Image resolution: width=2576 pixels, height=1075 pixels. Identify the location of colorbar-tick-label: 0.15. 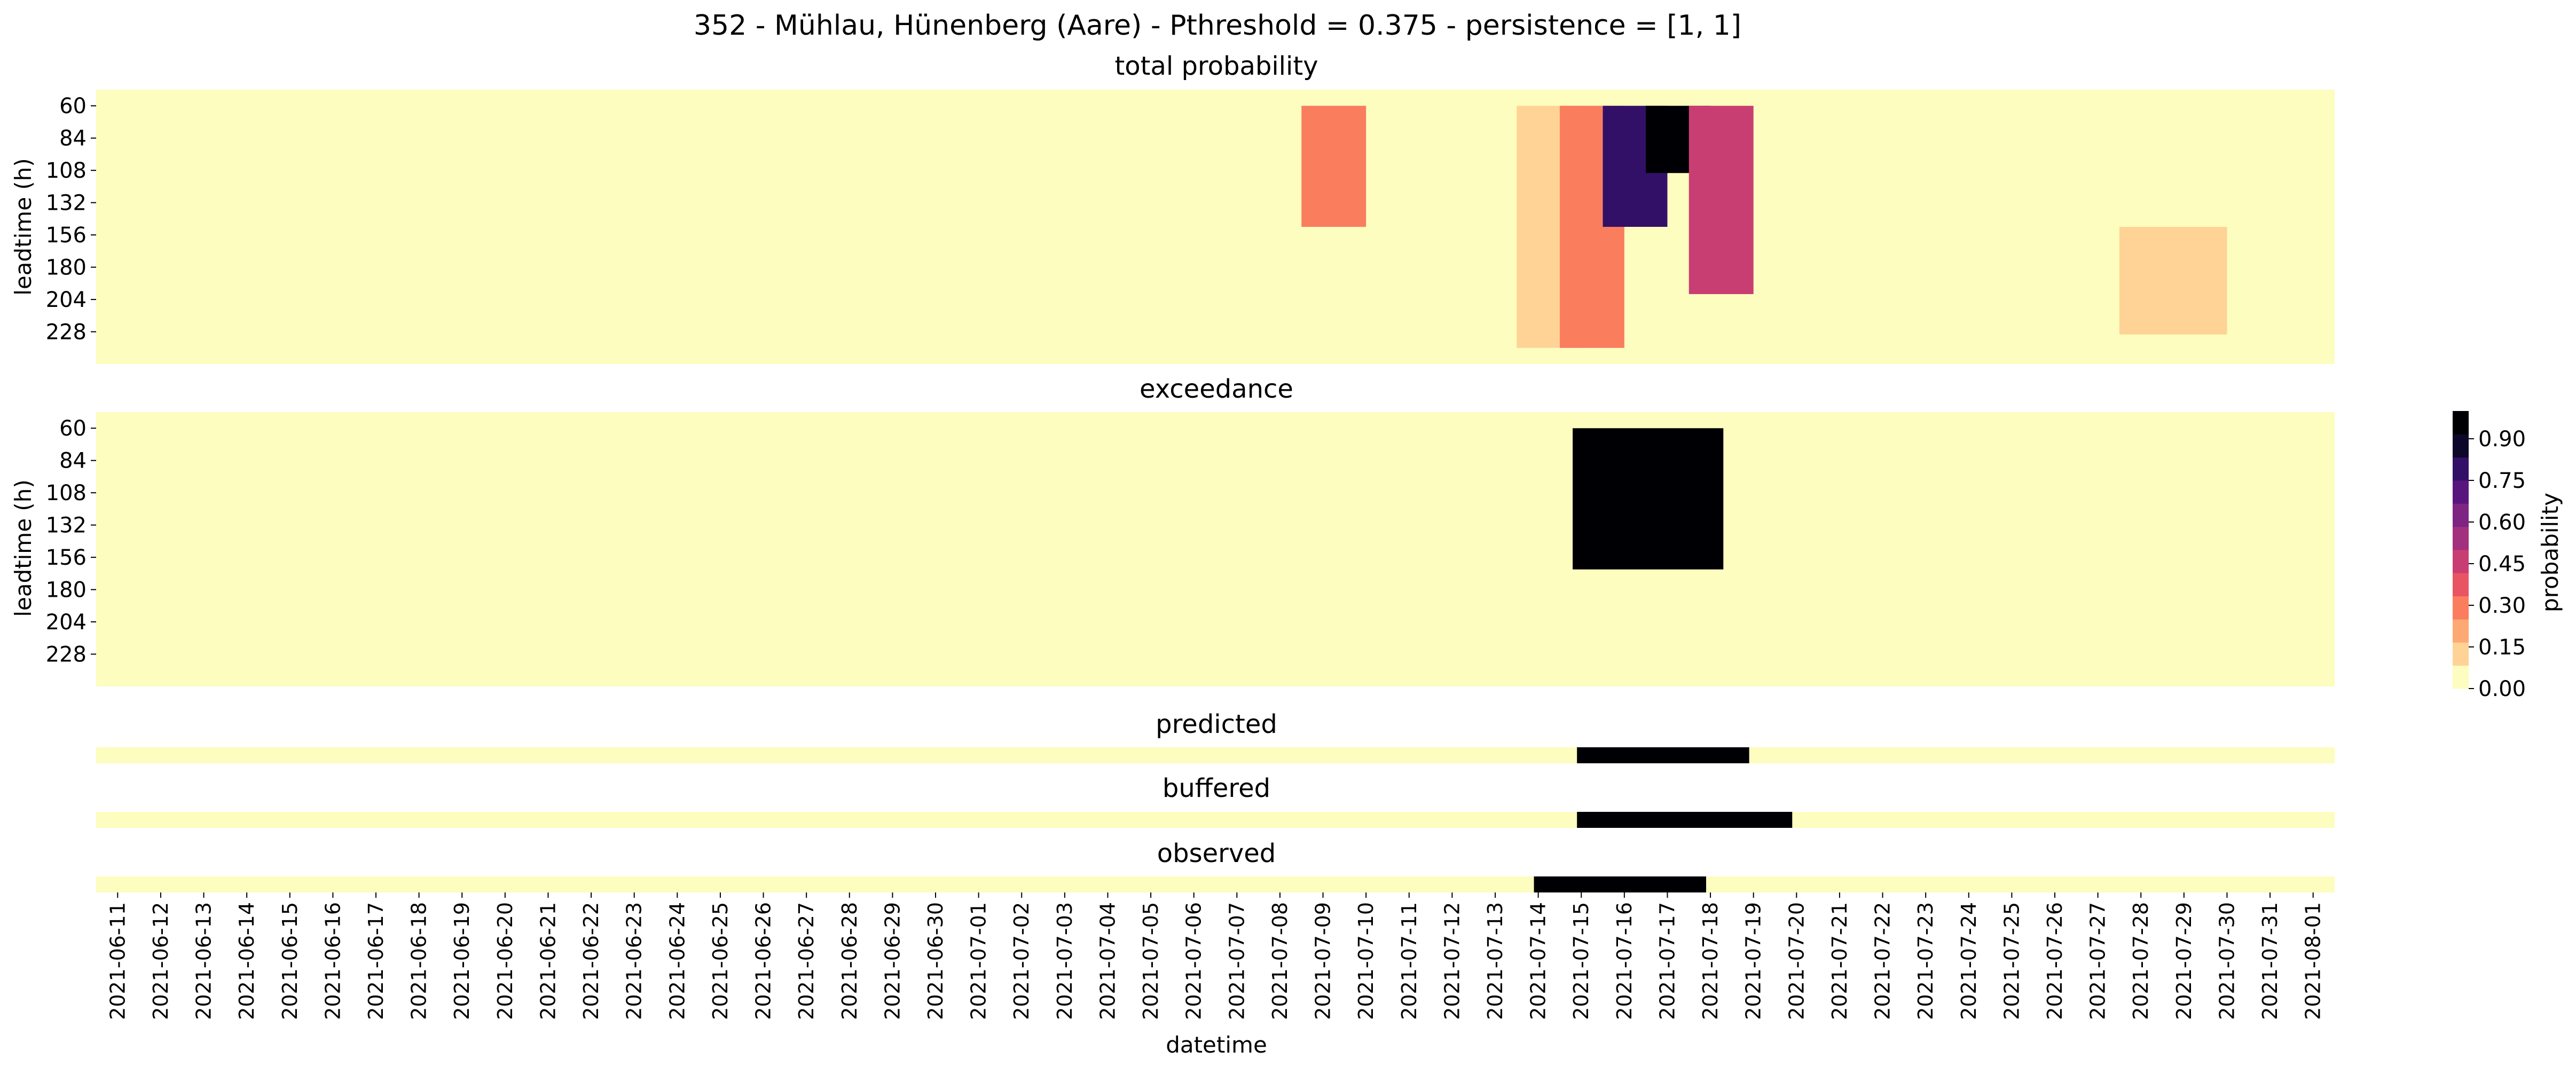
(2502, 647).